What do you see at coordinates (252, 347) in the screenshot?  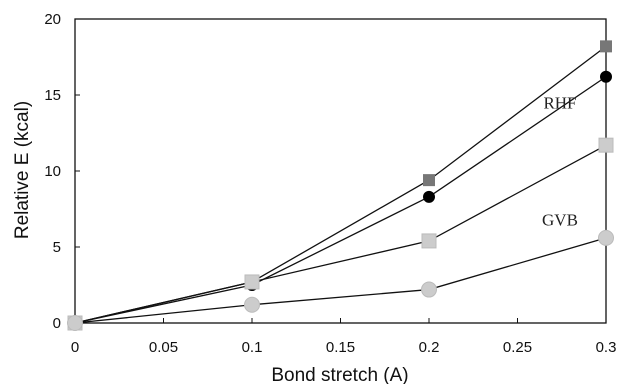 I see `x-tick-label: 0.1` at bounding box center [252, 347].